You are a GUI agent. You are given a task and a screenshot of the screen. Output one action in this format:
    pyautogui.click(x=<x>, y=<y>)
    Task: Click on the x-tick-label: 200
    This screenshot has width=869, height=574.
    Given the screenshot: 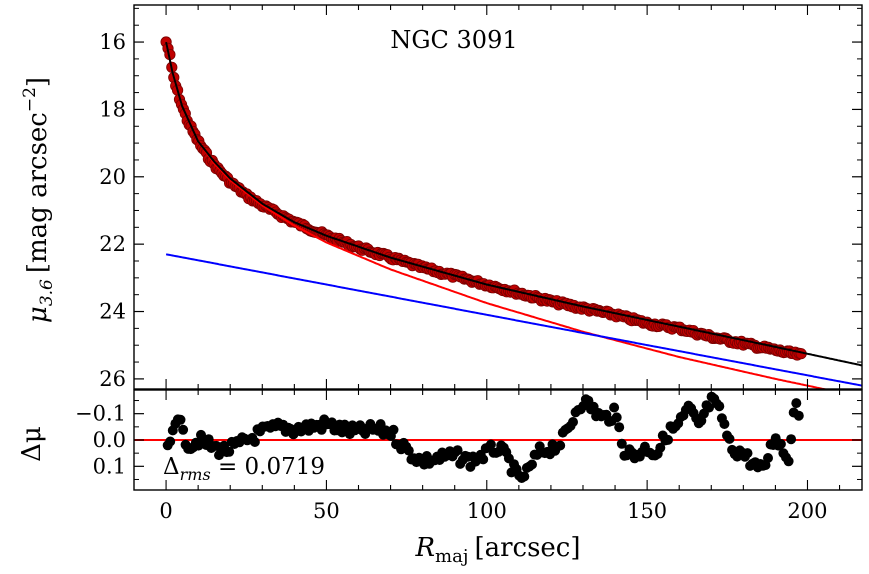 What is the action you would take?
    pyautogui.click(x=807, y=511)
    